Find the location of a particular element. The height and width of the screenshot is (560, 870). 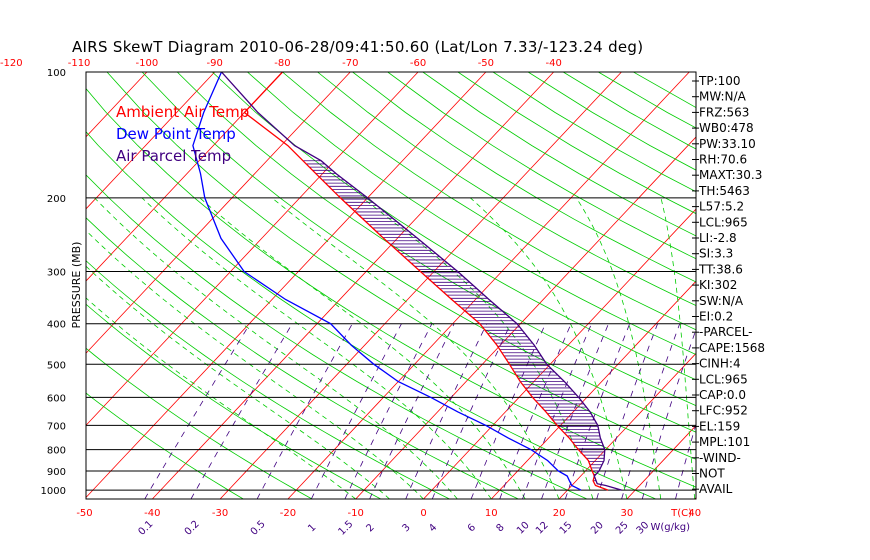

bottom-temp-tick-label: 30 is located at coordinates (627, 513).